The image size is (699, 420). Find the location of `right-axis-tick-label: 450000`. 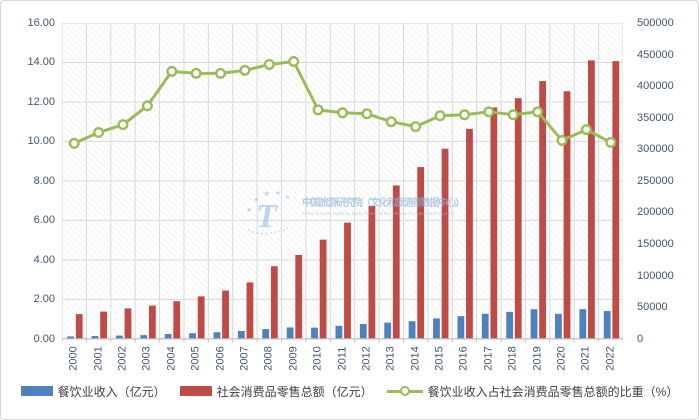

right-axis-tick-label: 450000 is located at coordinates (655, 54).